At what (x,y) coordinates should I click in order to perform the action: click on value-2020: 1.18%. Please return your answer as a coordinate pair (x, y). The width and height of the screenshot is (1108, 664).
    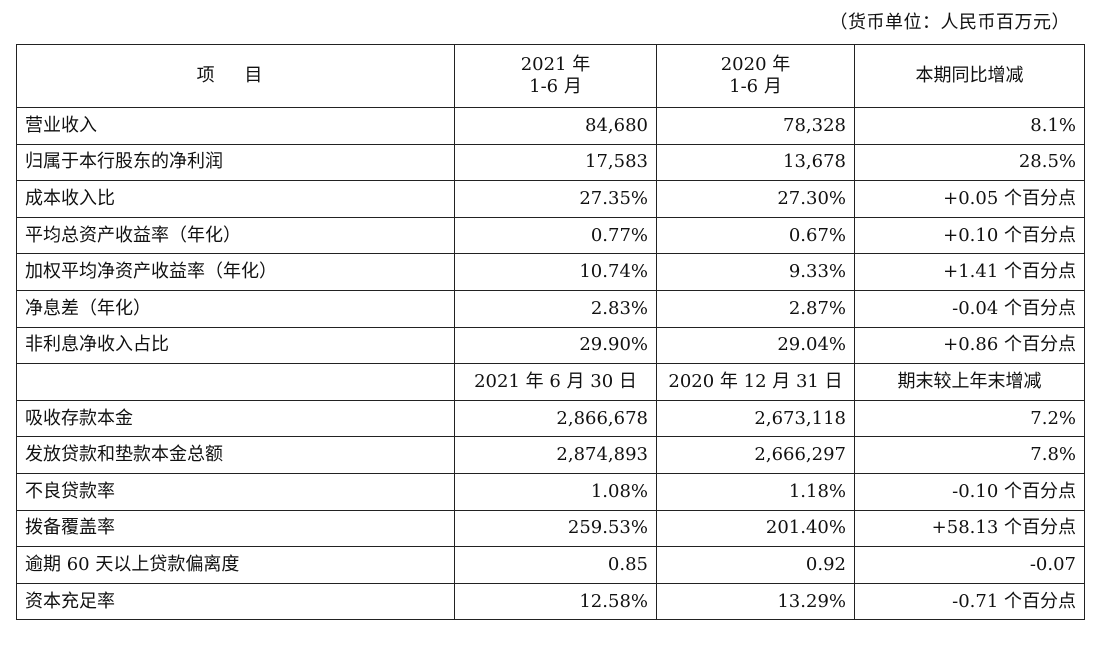
    Looking at the image, I should click on (755, 491).